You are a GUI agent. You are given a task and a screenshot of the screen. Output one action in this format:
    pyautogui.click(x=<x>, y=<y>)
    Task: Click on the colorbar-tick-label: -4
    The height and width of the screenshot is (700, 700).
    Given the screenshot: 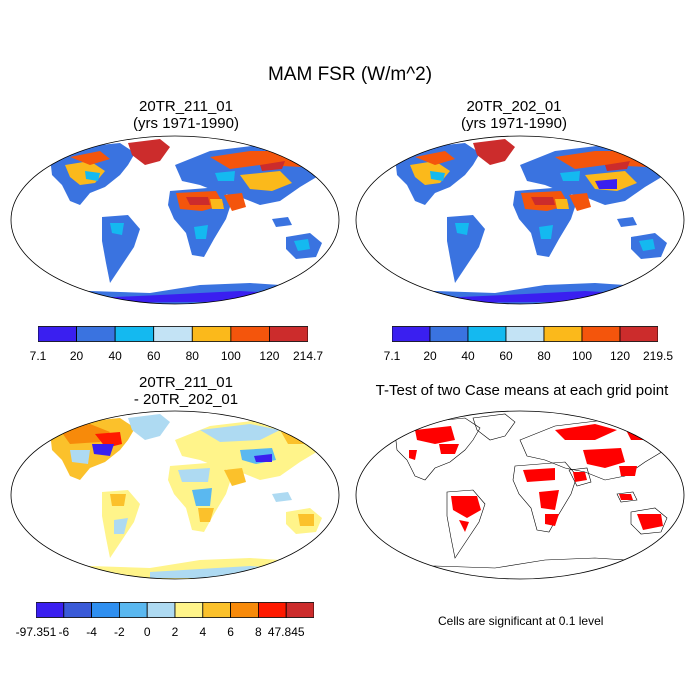 What is the action you would take?
    pyautogui.click(x=91, y=632)
    